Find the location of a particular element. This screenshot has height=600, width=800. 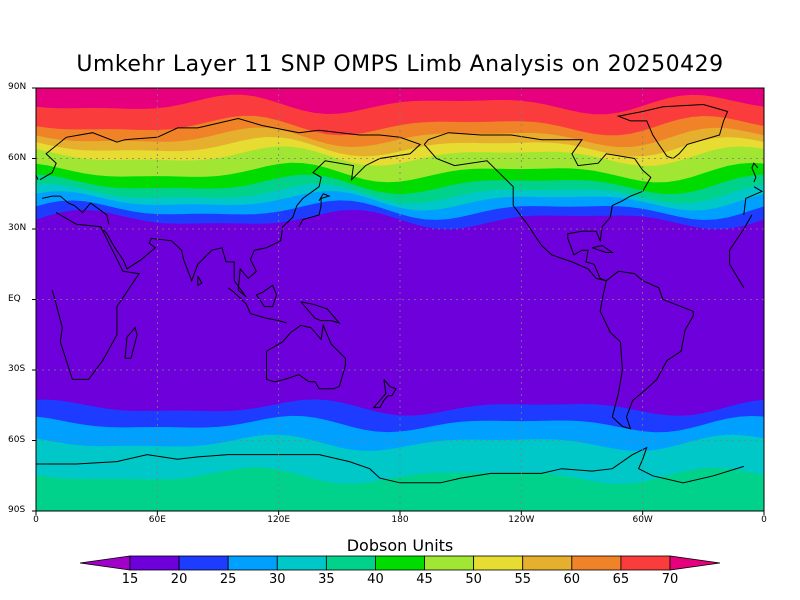

y-tick-label: 60N is located at coordinates (17, 157).